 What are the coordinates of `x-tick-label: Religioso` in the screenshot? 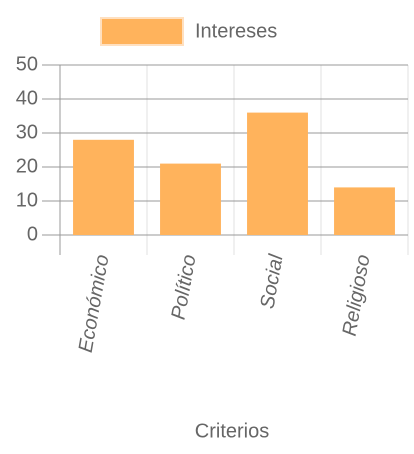 It's located at (357, 295).